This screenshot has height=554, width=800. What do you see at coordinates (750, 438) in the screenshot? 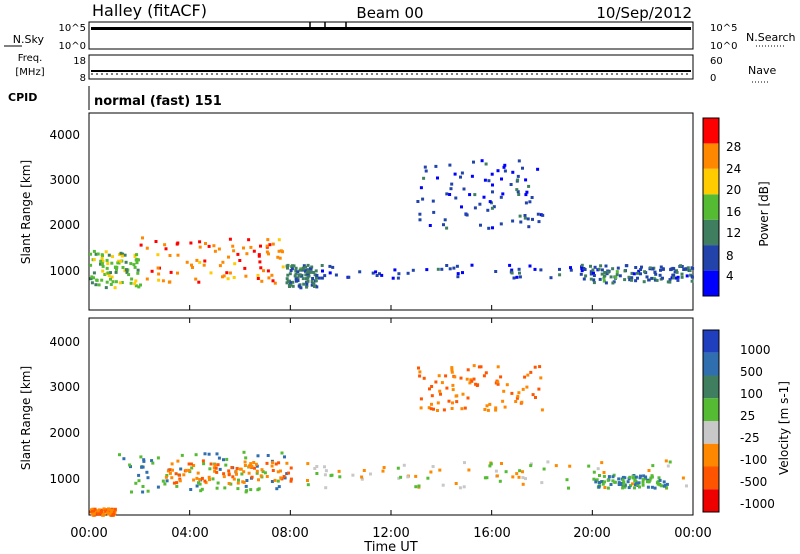
I see `vel-cbar-tick-neg25: -25` at bounding box center [750, 438].